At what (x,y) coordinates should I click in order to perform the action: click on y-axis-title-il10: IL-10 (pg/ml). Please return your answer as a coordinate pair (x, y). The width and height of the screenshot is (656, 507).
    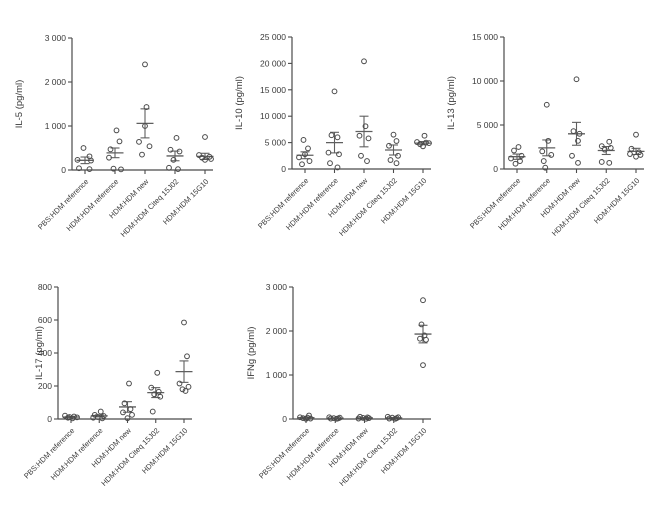
    Looking at the image, I should click on (239, 103).